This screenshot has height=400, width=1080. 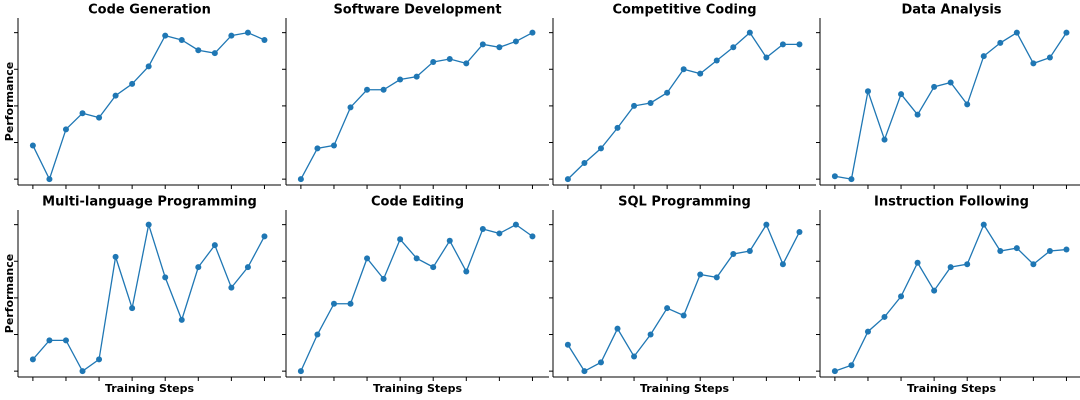 I want to click on panel-title: Code Editing, so click(x=417, y=202).